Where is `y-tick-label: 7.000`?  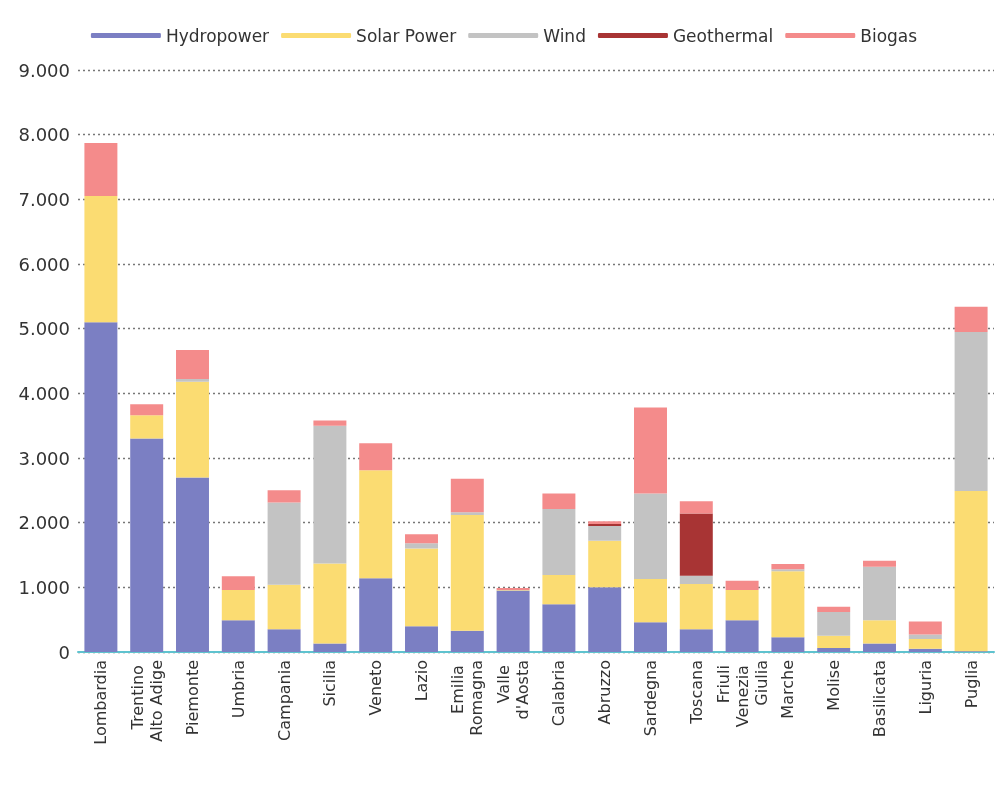
y-tick-label: 7.000 is located at coordinates (44, 199).